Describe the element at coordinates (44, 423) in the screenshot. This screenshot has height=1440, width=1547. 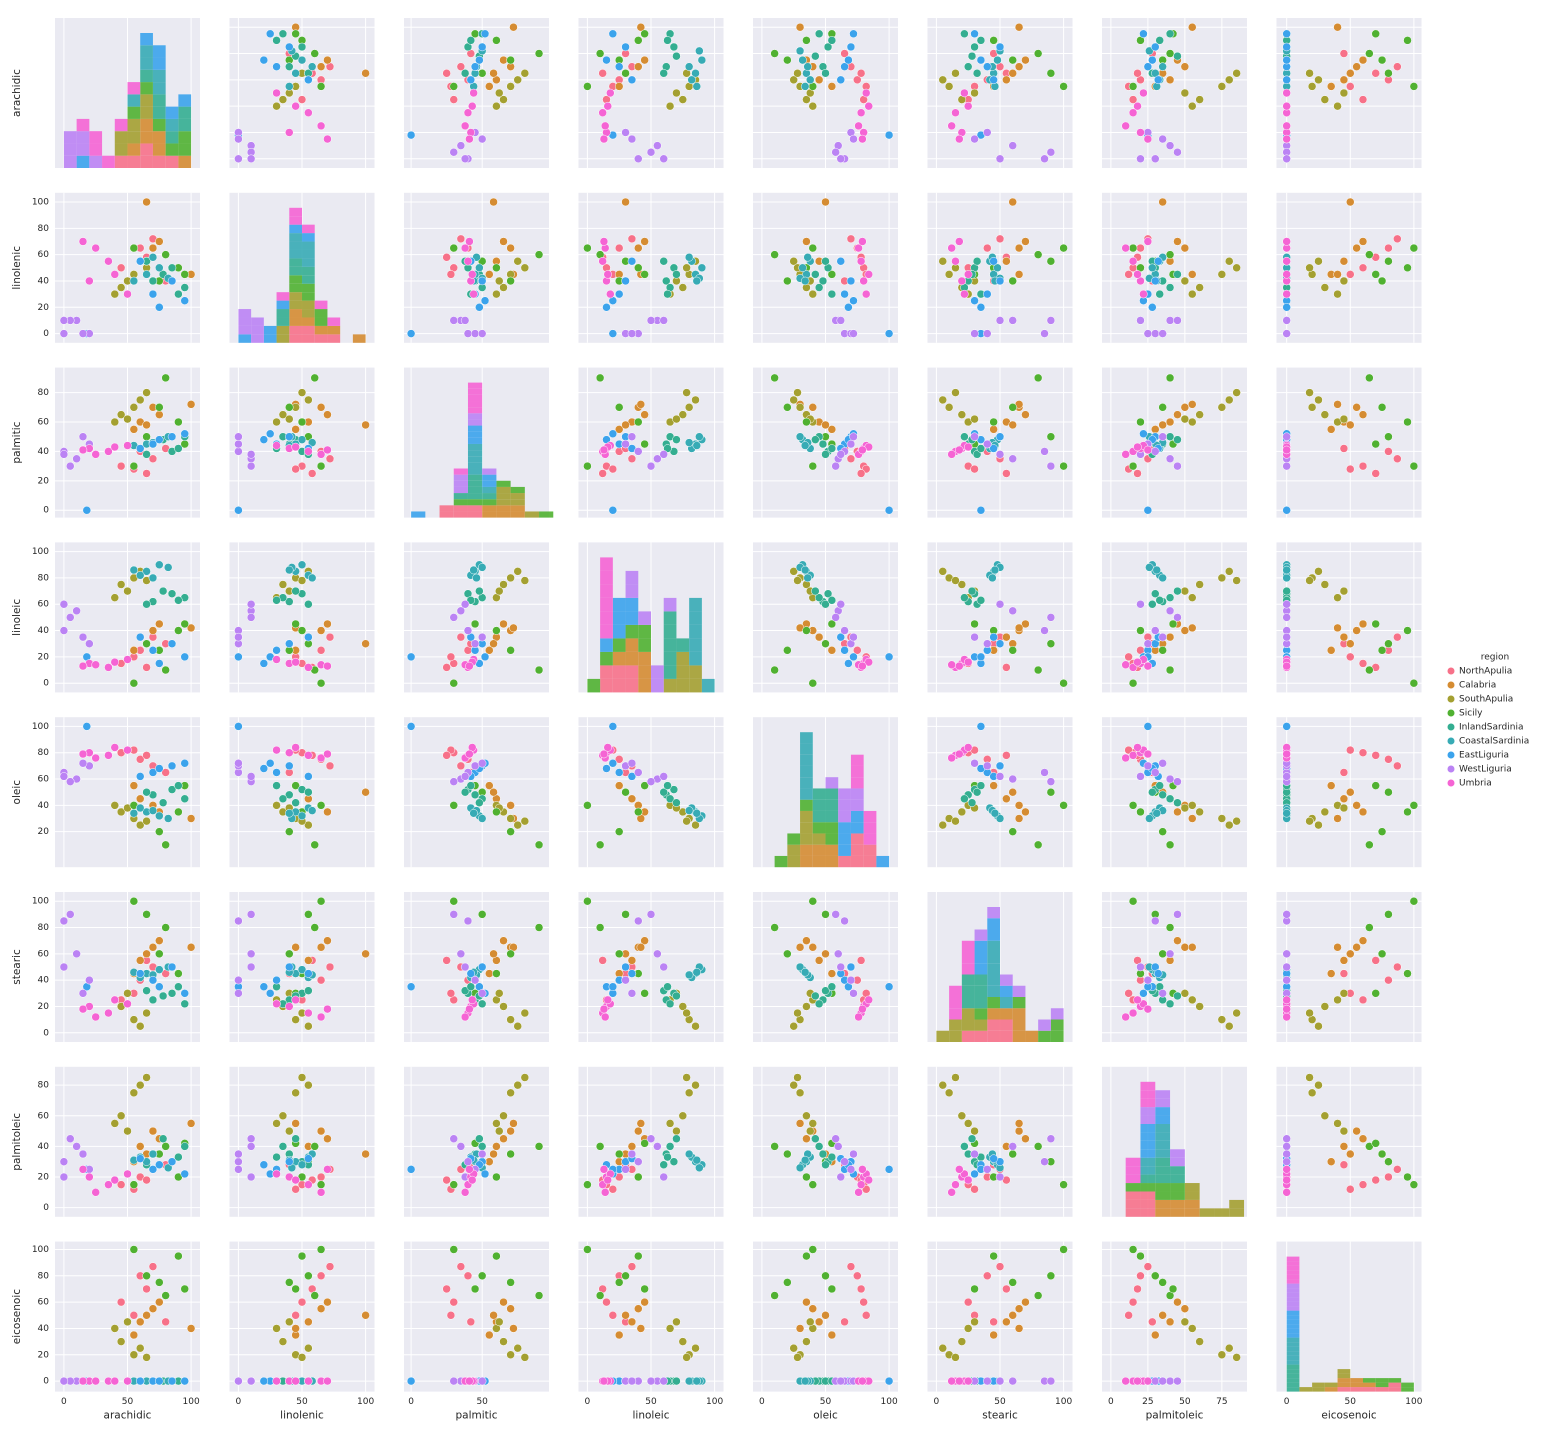
I see `y-tick-label: 60` at that location.